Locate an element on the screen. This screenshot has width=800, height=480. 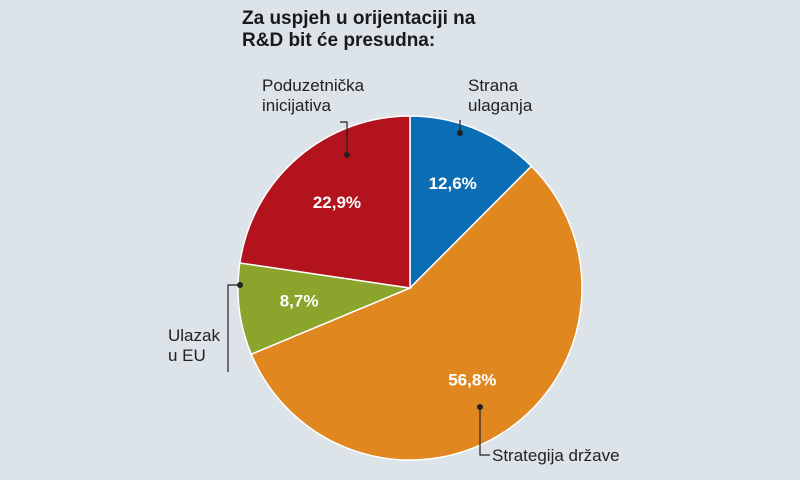
category-label: Strana ulaganja is located at coordinates (500, 95).